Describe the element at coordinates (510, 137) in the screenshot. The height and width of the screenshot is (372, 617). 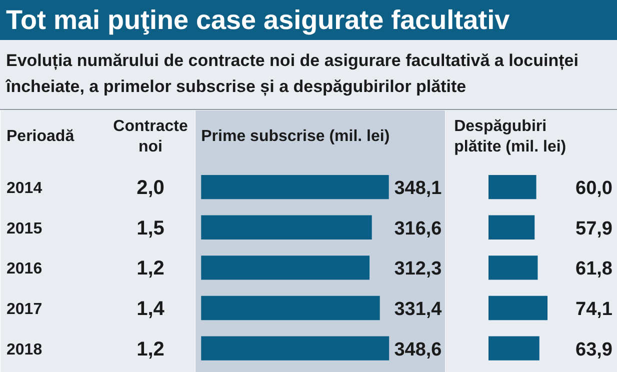
I see `x-axis-title: Despăgubiri plătite (mil. lei)` at that location.